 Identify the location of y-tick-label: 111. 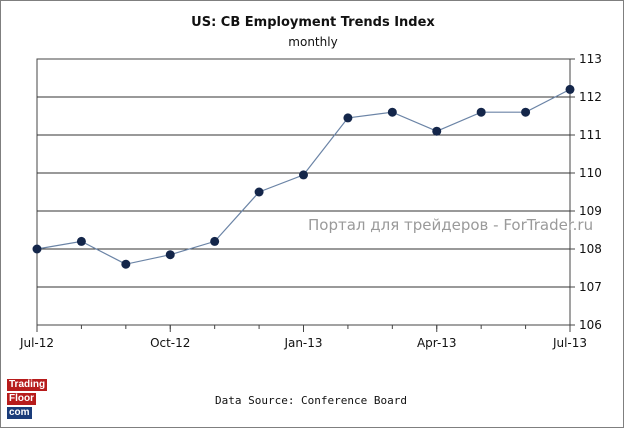
(590, 135).